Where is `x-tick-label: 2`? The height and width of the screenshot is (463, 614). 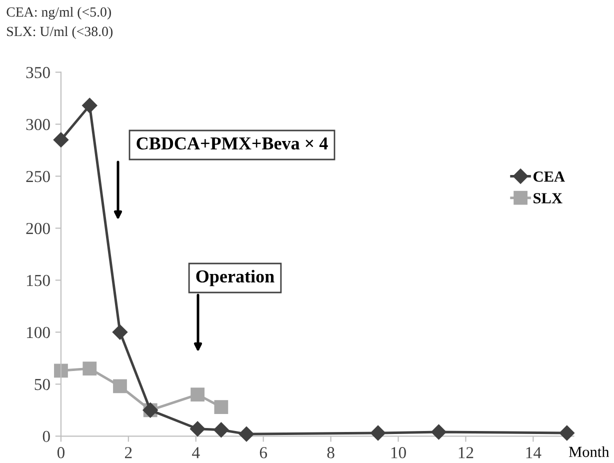
x-tick-label: 2 is located at coordinates (128, 452).